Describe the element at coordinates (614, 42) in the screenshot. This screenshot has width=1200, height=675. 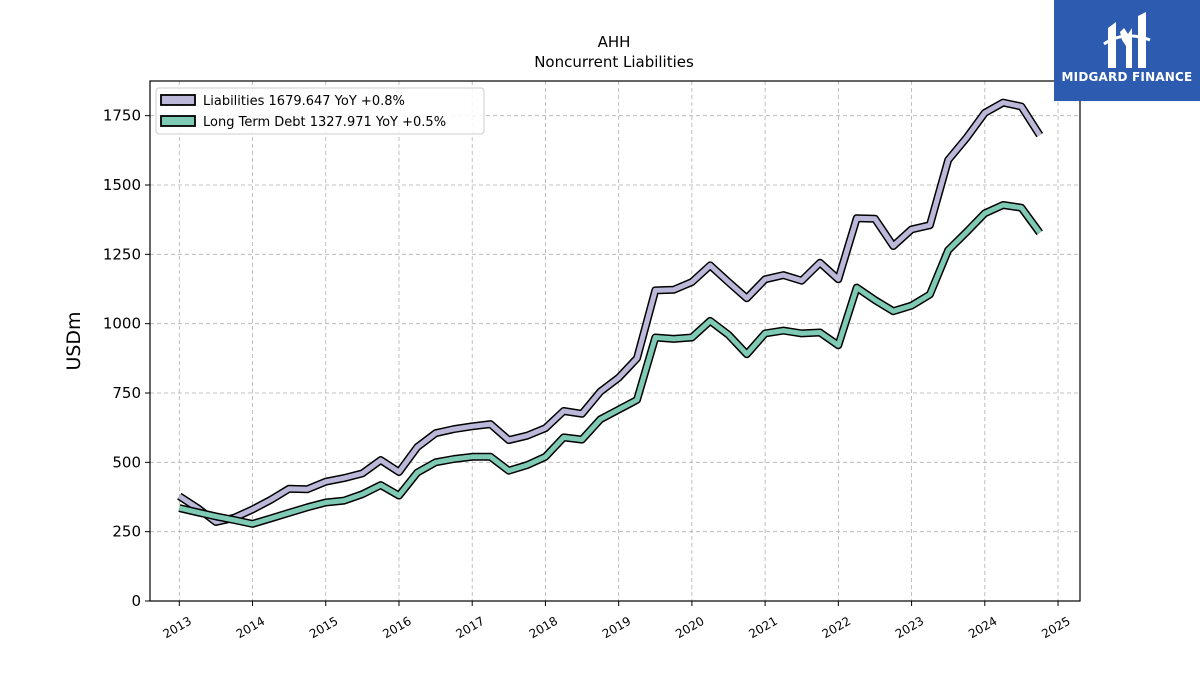
I see `chart-title: AHH` at that location.